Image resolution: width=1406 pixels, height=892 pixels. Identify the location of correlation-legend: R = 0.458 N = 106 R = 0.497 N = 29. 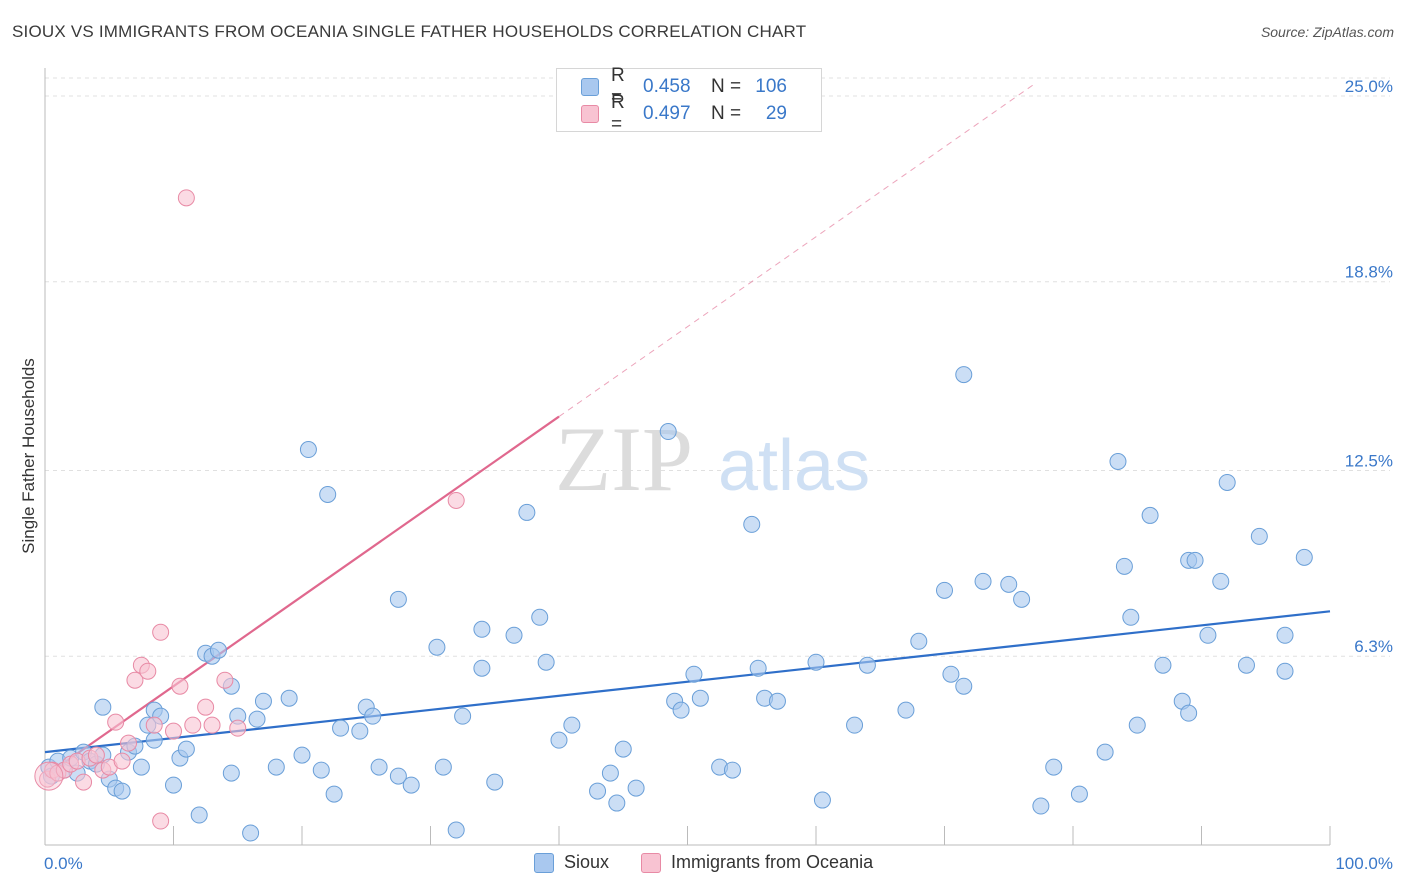
(689, 100).